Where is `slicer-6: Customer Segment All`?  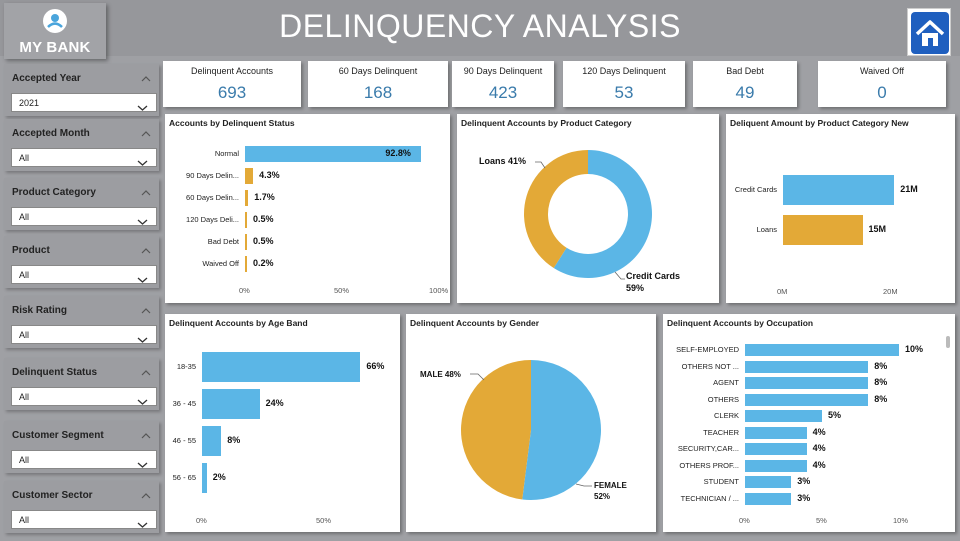
slicer-6: Customer Segment All is located at coordinates (81, 447).